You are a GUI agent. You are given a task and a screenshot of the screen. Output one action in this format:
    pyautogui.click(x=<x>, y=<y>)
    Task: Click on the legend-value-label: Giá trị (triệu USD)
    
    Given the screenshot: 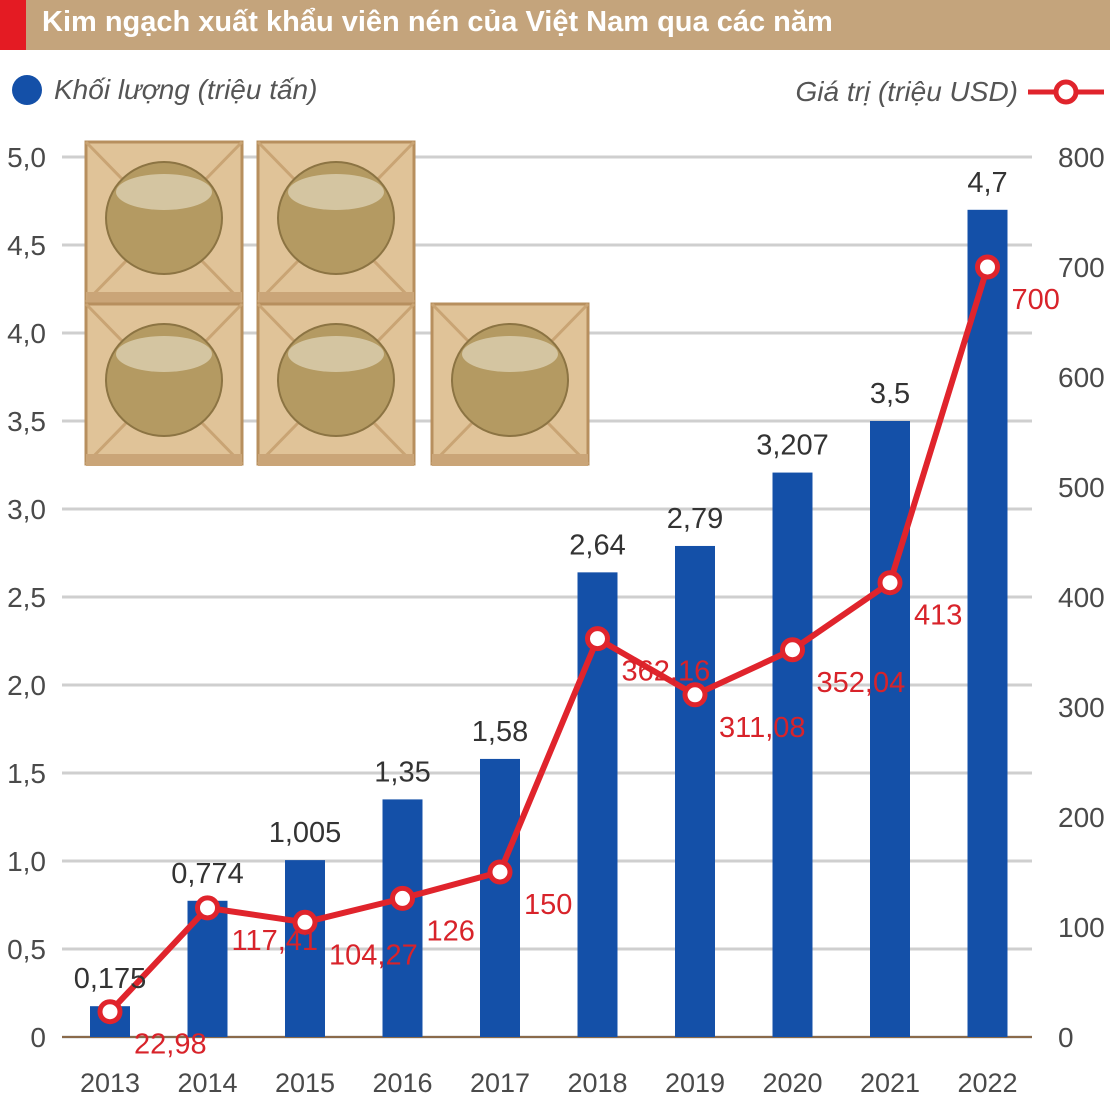 What is the action you would take?
    pyautogui.click(x=906, y=91)
    